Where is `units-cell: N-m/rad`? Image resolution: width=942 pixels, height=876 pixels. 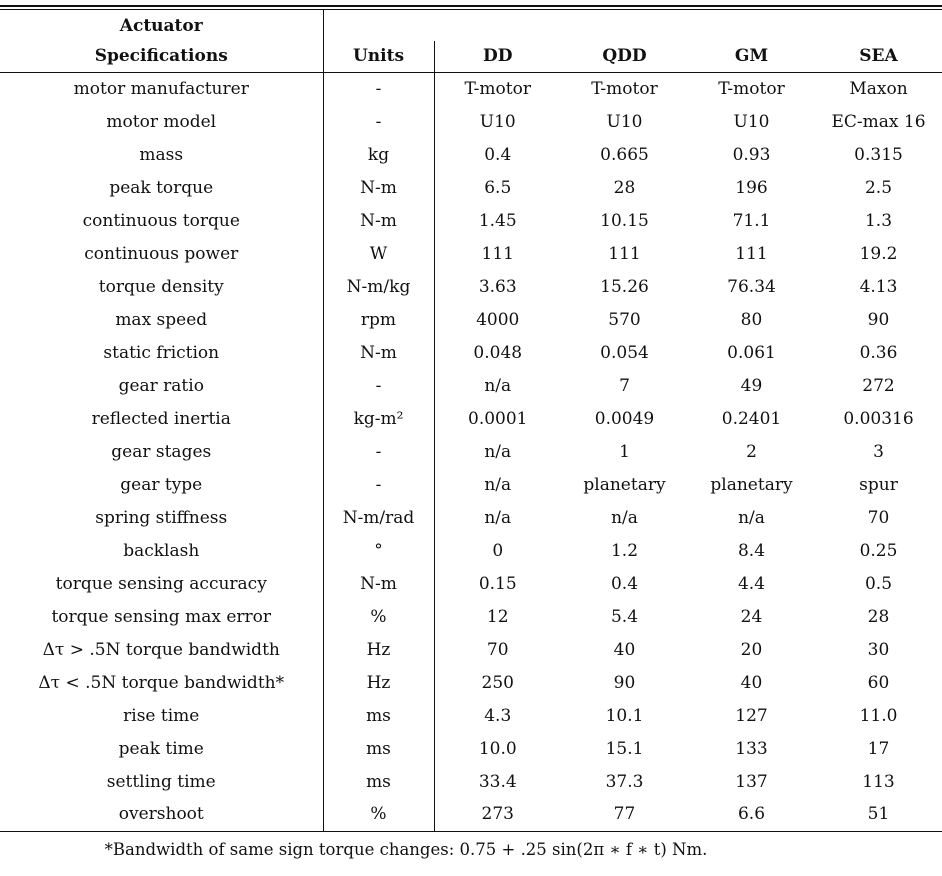 units-cell: N-m/rad is located at coordinates (379, 517).